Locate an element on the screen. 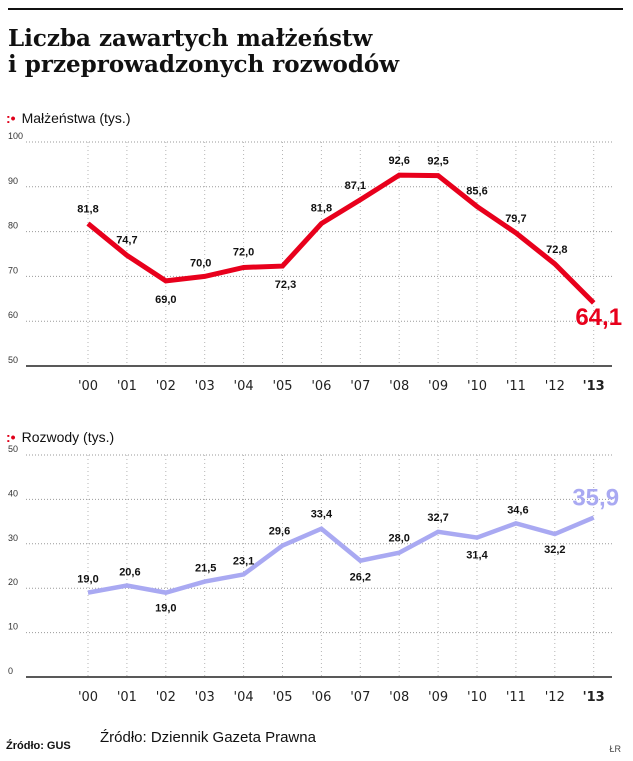 The image size is (633, 761). data-label: 31,4 is located at coordinates (477, 556).